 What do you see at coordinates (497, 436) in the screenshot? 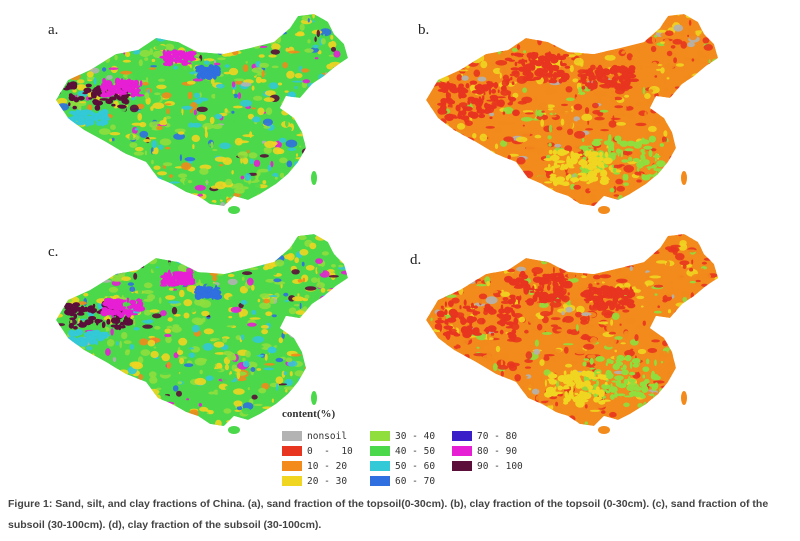
I see `legend-label: 70 - 80` at bounding box center [497, 436].